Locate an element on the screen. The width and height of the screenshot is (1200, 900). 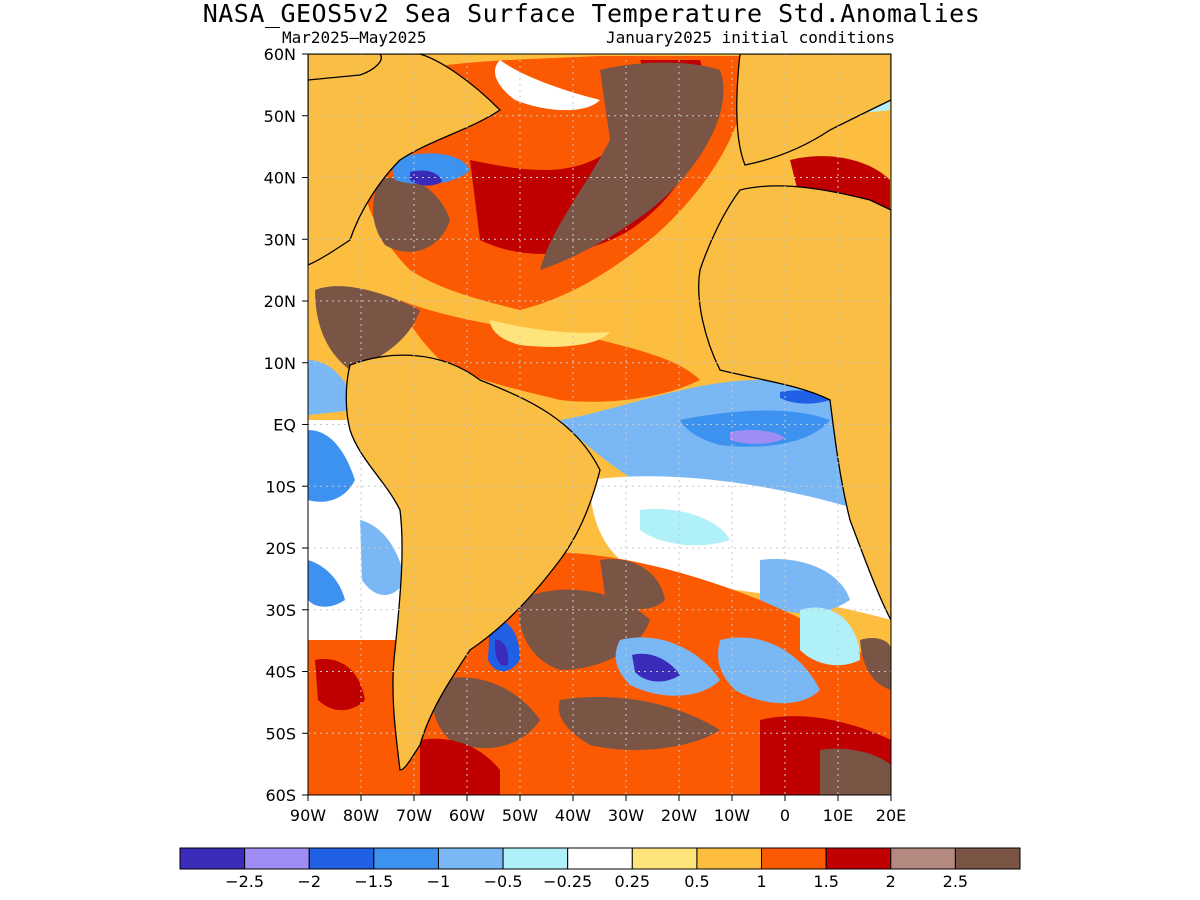
colorbar-label: 0.25 is located at coordinates (632, 881).